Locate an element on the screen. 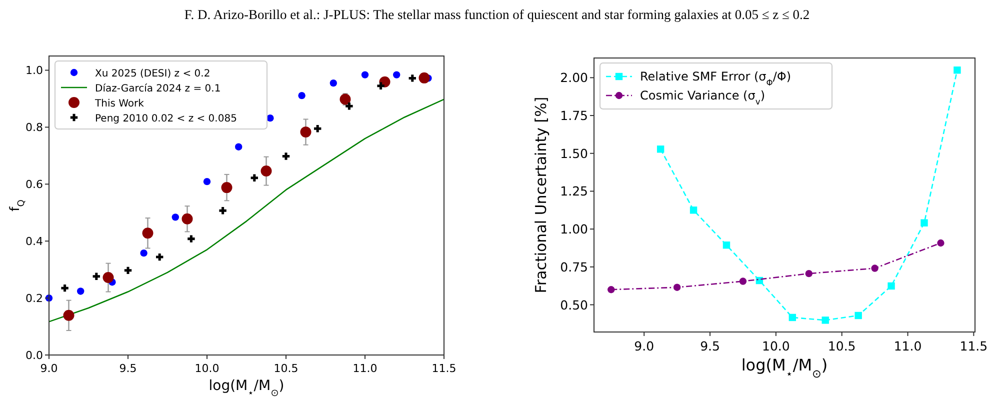  text: F. D. Arizo-Borillo et al.: J-PLUS: The stellar mass function of quiescent and star forming galaxies at 0.05 ≤ z ≤ 0.2 is located at coordinates (497, 14).